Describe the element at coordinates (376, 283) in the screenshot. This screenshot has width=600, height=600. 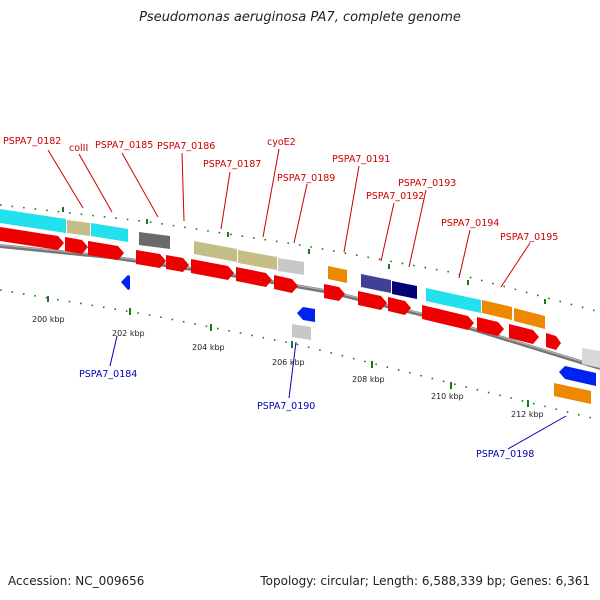
I see `feature-slate` at that location.